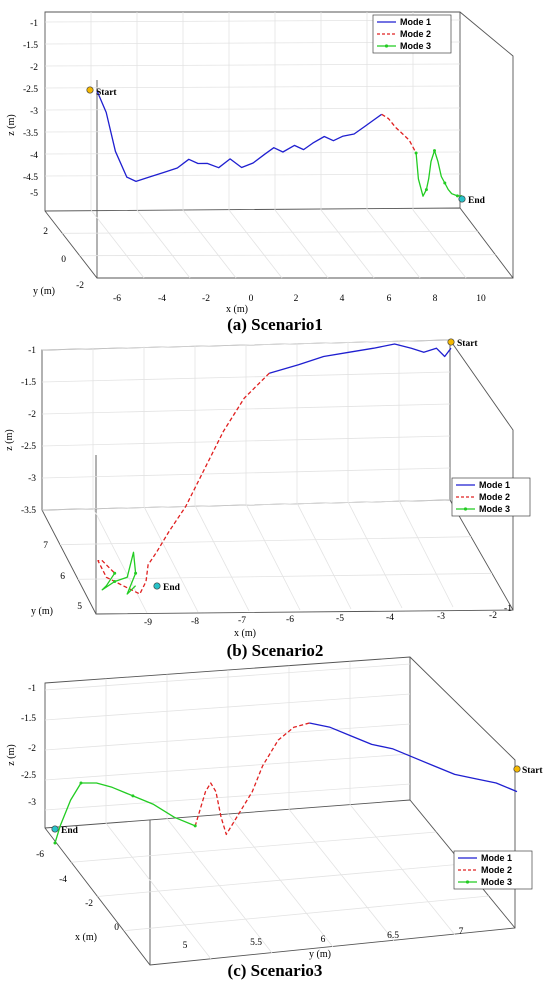 This screenshot has width=550, height=988. Describe the element at coordinates (79, 607) in the screenshot. I see `y-tick: 5` at that location.